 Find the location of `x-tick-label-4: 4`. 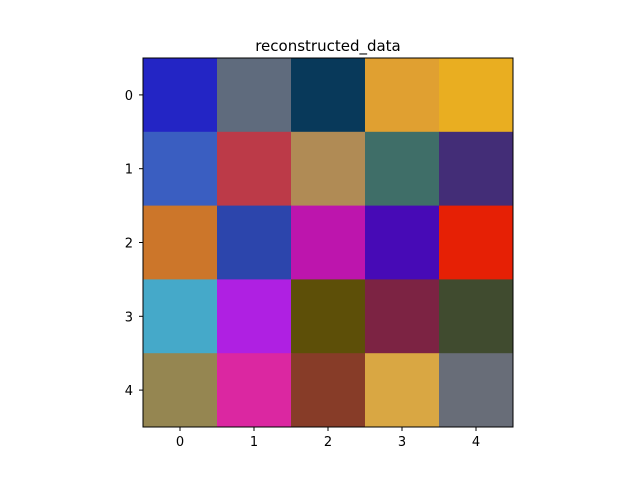

x-tick-label-4: 4 is located at coordinates (476, 442).